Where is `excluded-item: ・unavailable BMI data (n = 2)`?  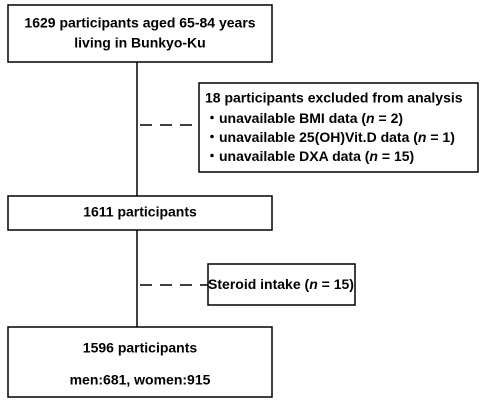
excluded-item: ・unavailable BMI data (n = 2) is located at coordinates (304, 118).